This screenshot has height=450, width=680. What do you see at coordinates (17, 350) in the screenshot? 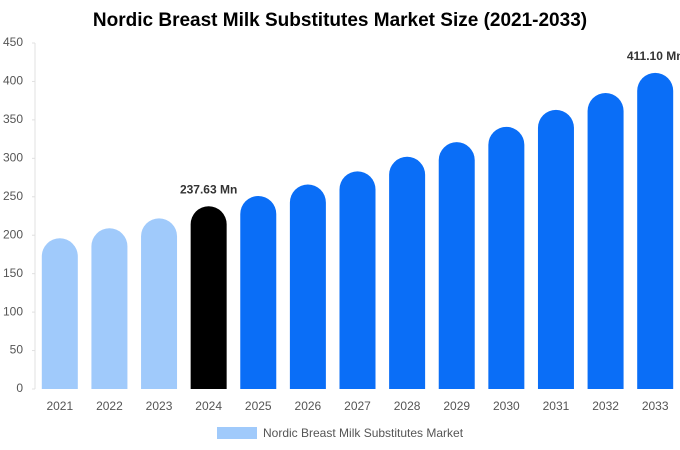
I see `y-tick-label: 50` at bounding box center [17, 350].